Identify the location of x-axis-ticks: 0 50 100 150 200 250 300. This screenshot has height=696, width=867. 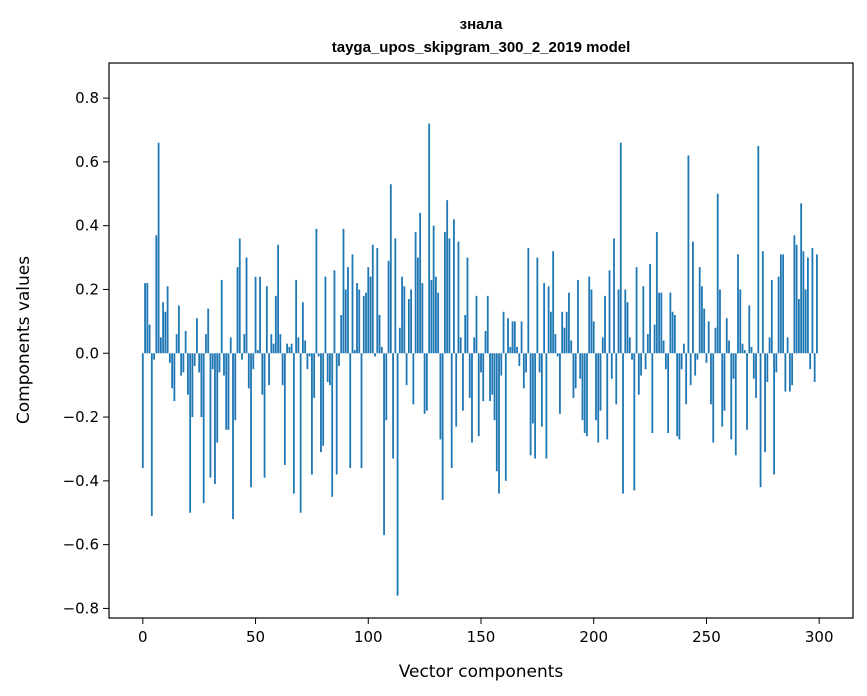
(486, 632).